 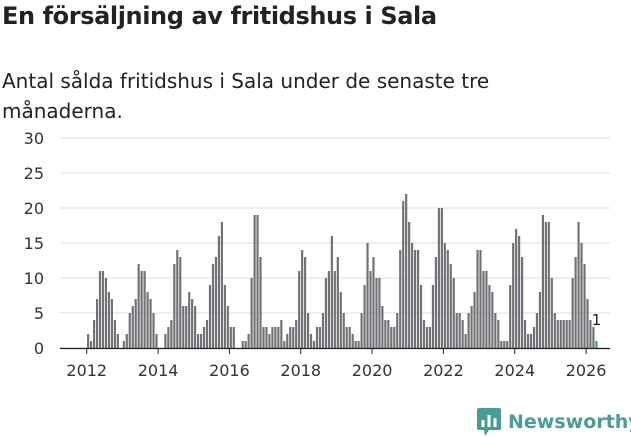 I want to click on newsworthy-logo: Newsworthy, so click(x=553, y=422).